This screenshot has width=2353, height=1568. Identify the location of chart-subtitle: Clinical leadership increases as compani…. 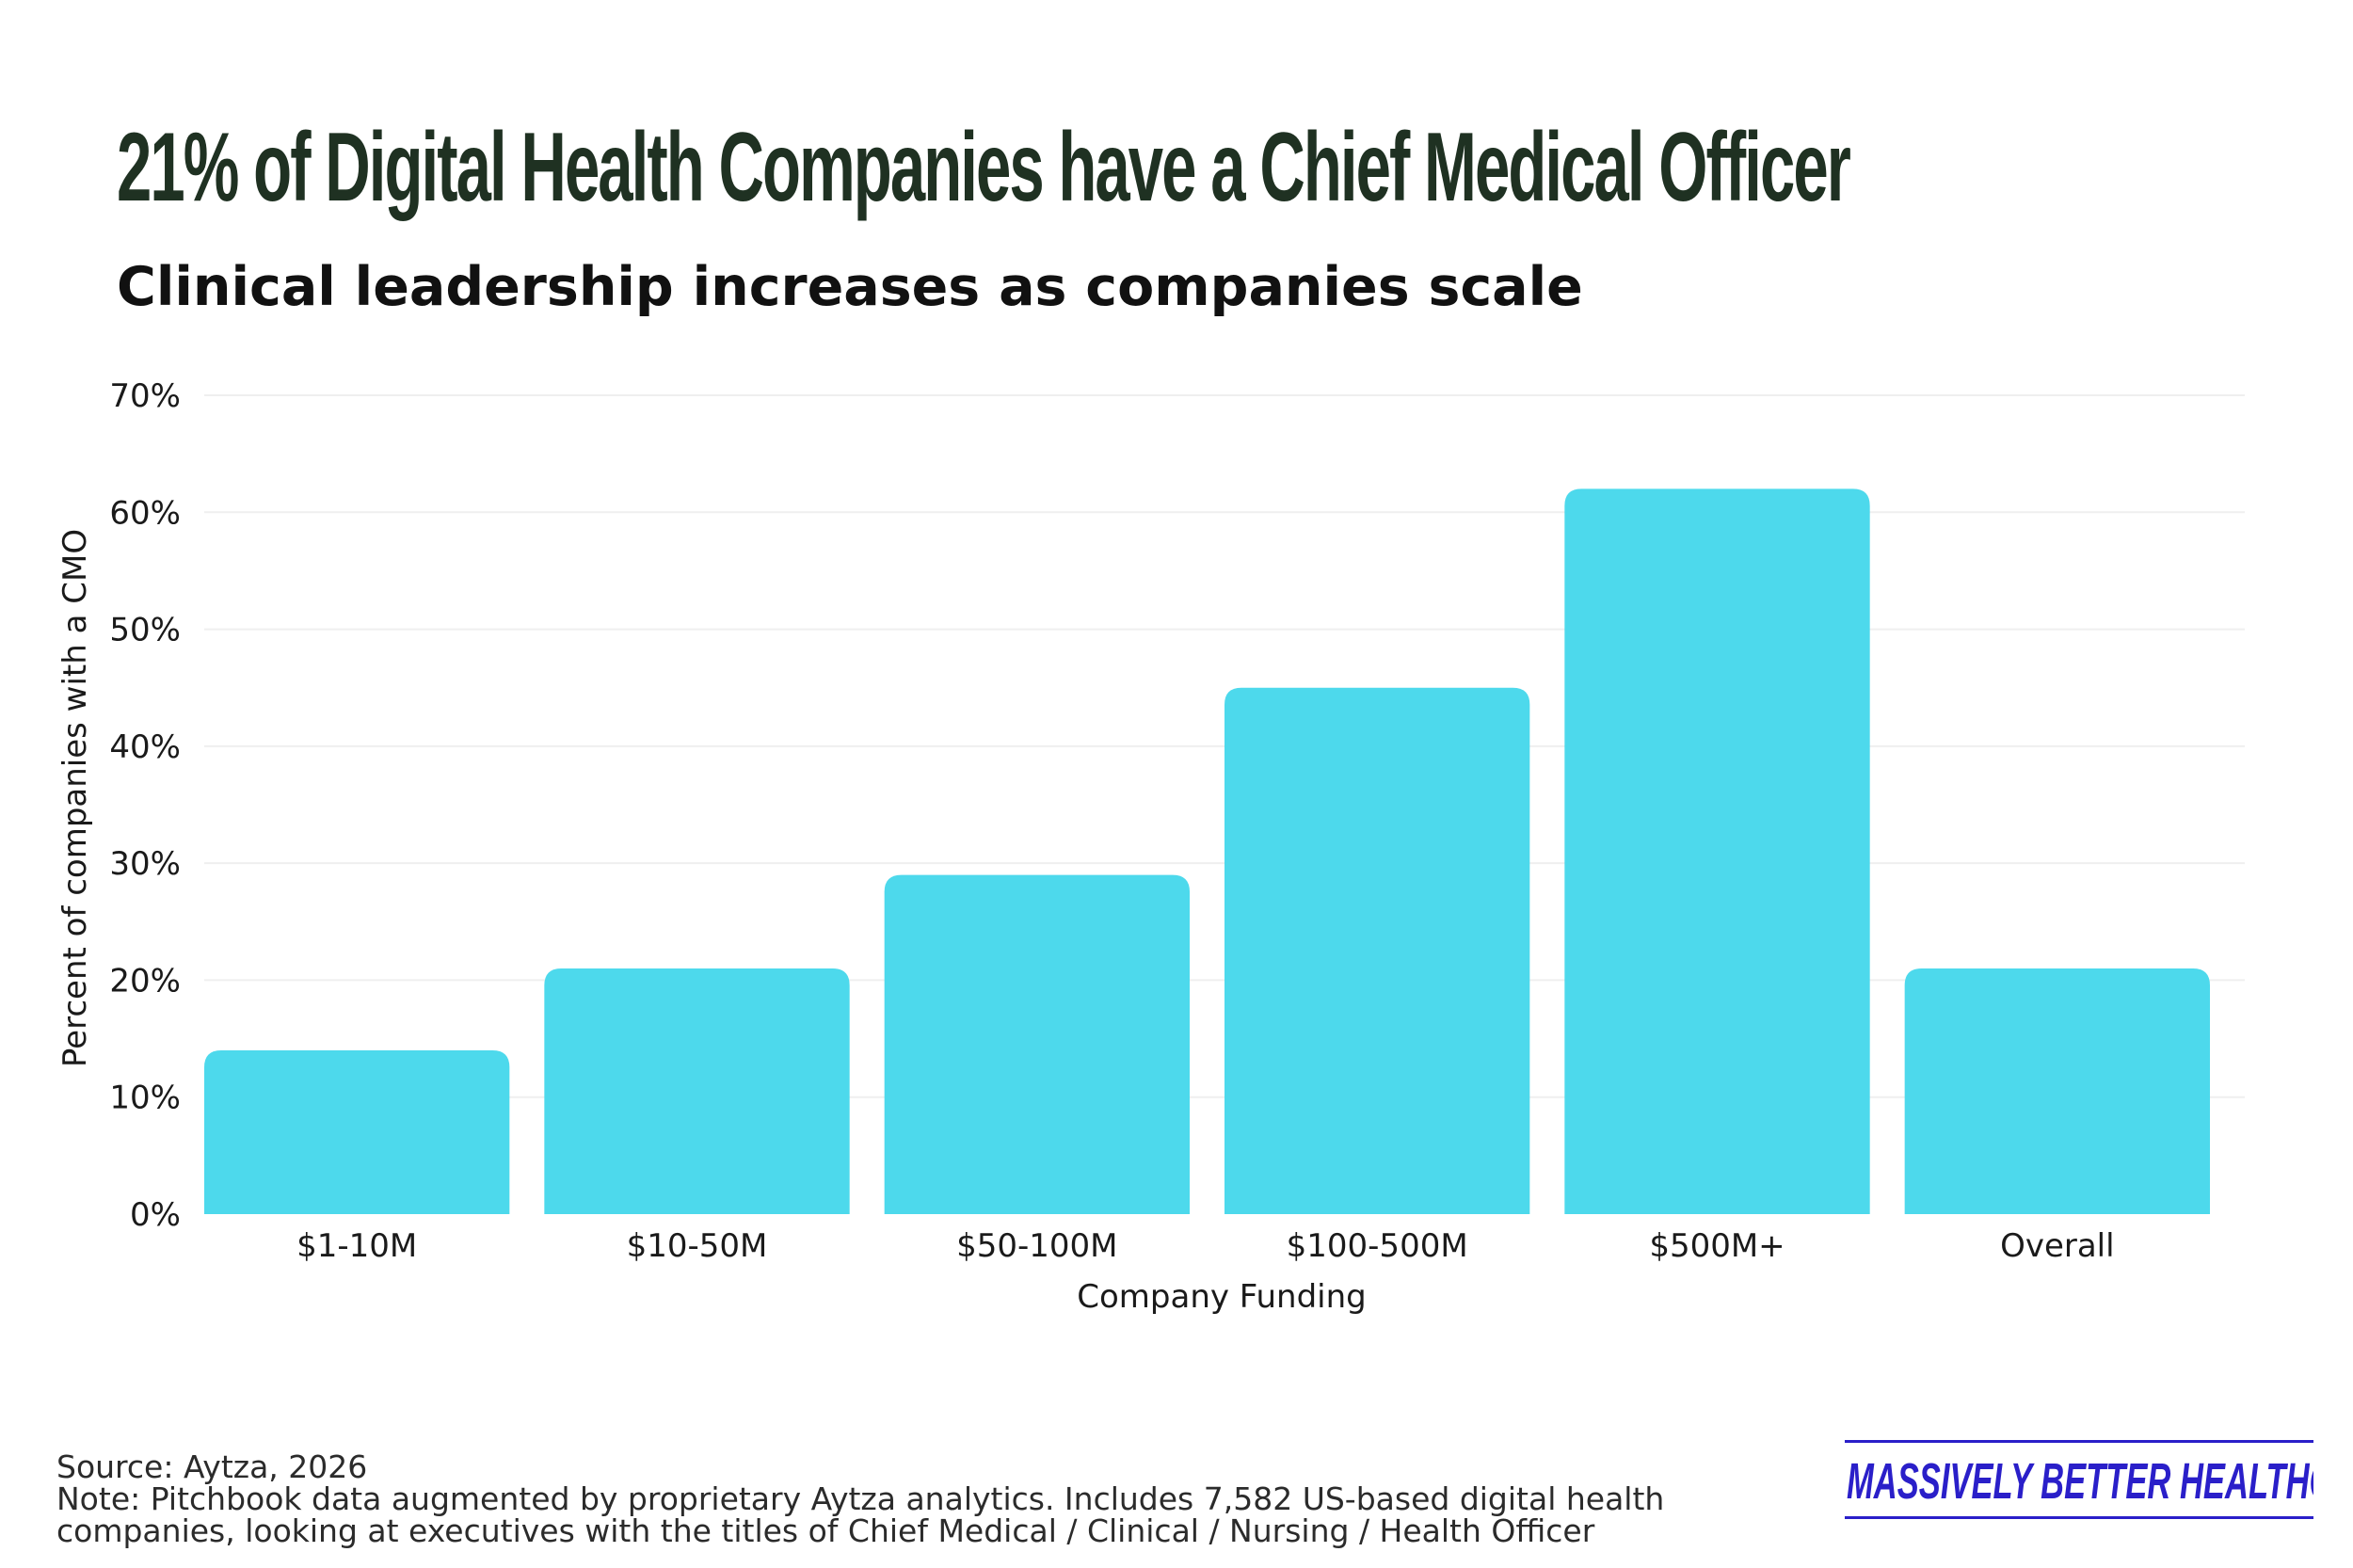
(850, 287).